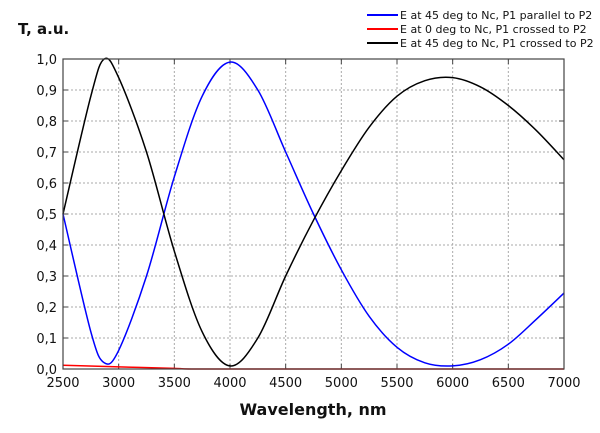 The width and height of the screenshot is (600, 433). I want to click on y-tick-label: 0,3, so click(46, 277).